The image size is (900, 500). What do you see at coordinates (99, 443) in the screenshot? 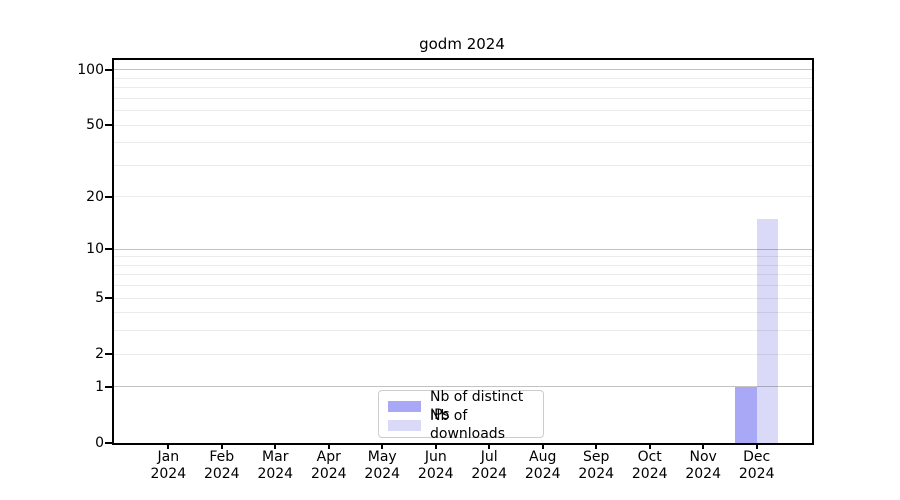
I see `y-tick-label: 0` at bounding box center [99, 443].